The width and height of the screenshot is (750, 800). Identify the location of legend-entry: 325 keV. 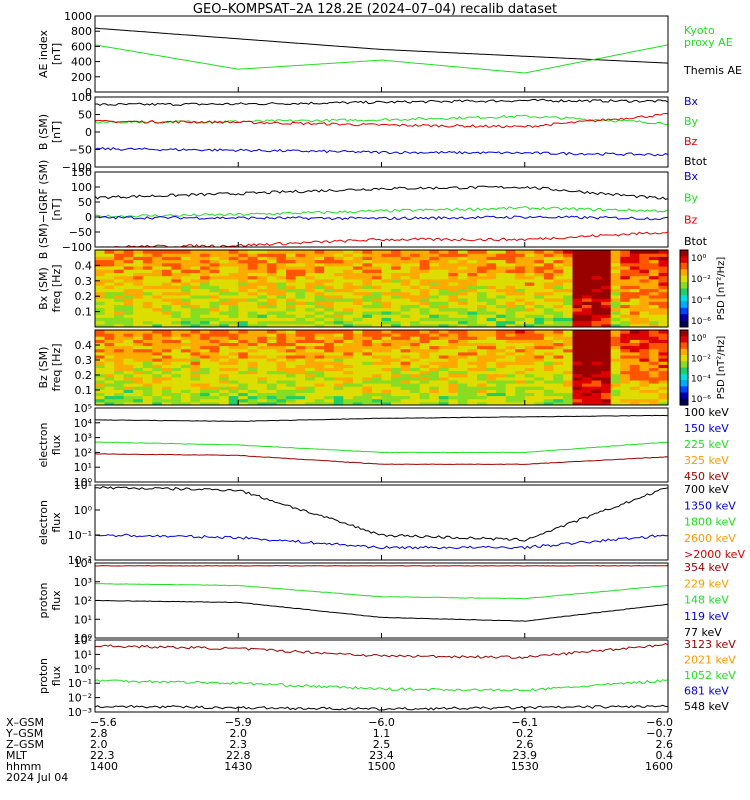
(706, 460).